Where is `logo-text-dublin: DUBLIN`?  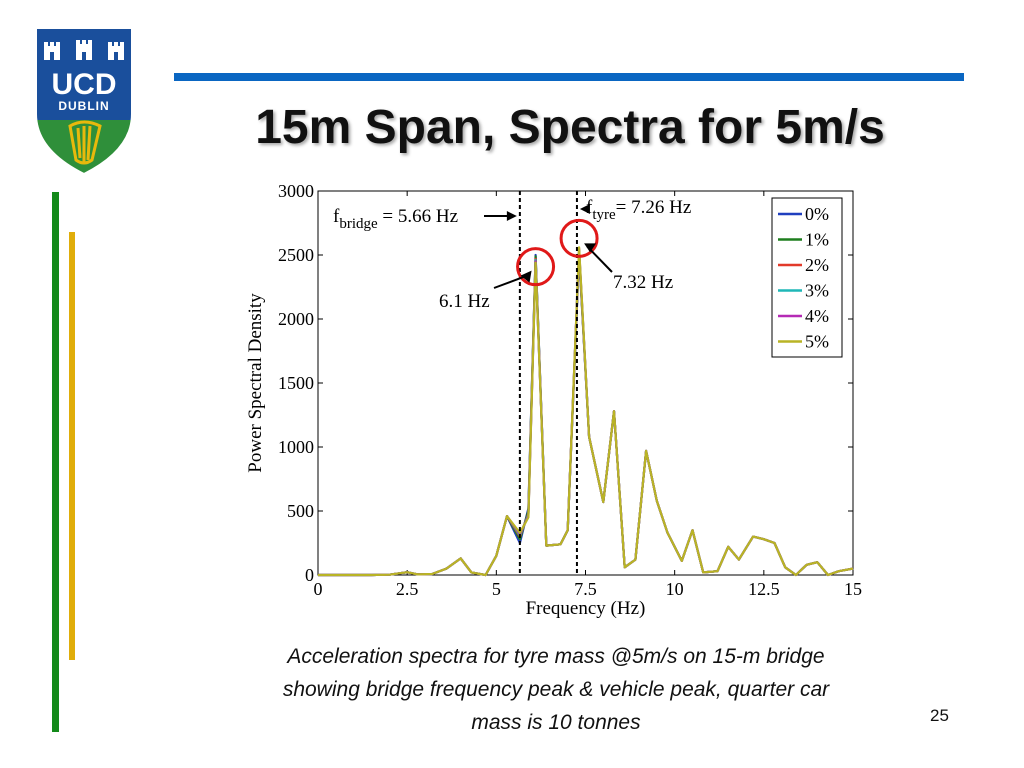 logo-text-dublin: DUBLIN is located at coordinates (83, 106).